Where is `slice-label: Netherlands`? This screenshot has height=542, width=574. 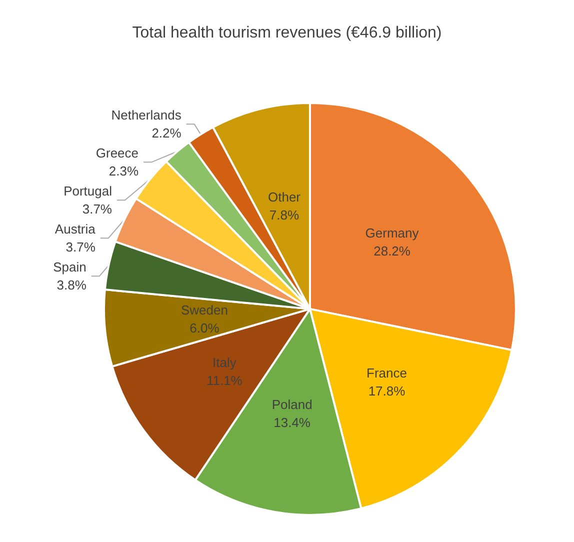
slice-label: Netherlands is located at coordinates (146, 115).